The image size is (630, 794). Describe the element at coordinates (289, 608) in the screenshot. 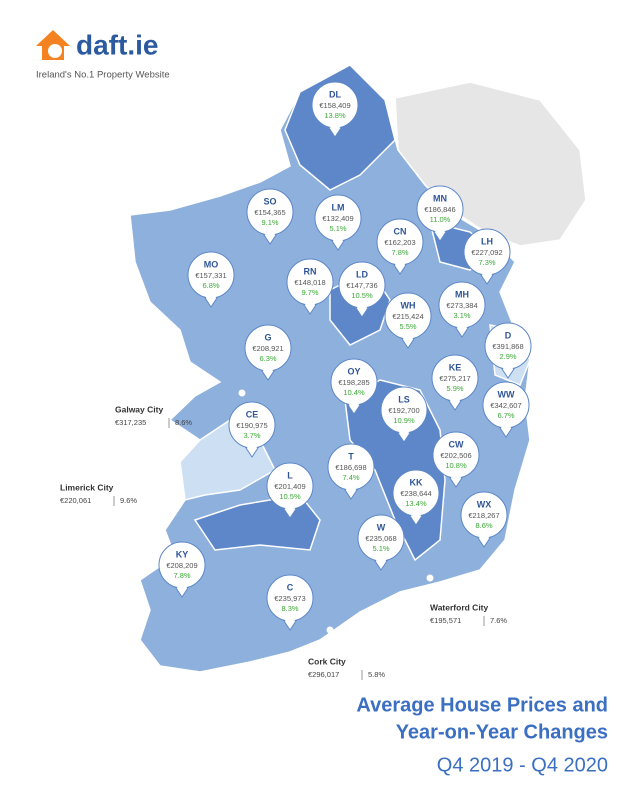

I see `county-change: 8.3%` at that location.